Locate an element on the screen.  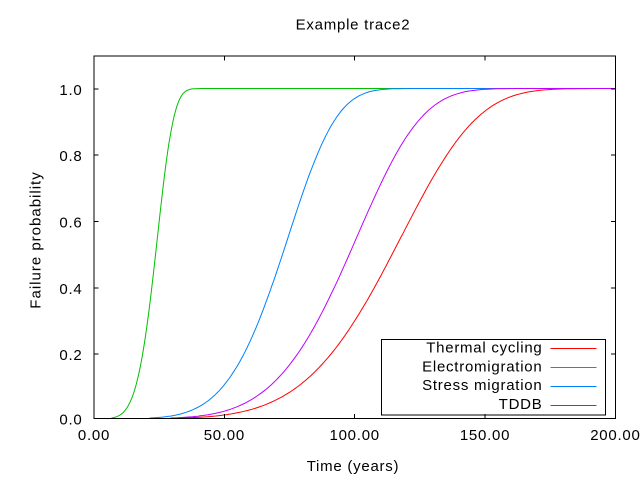
svg-text: 0.00 is located at coordinates (94, 435).